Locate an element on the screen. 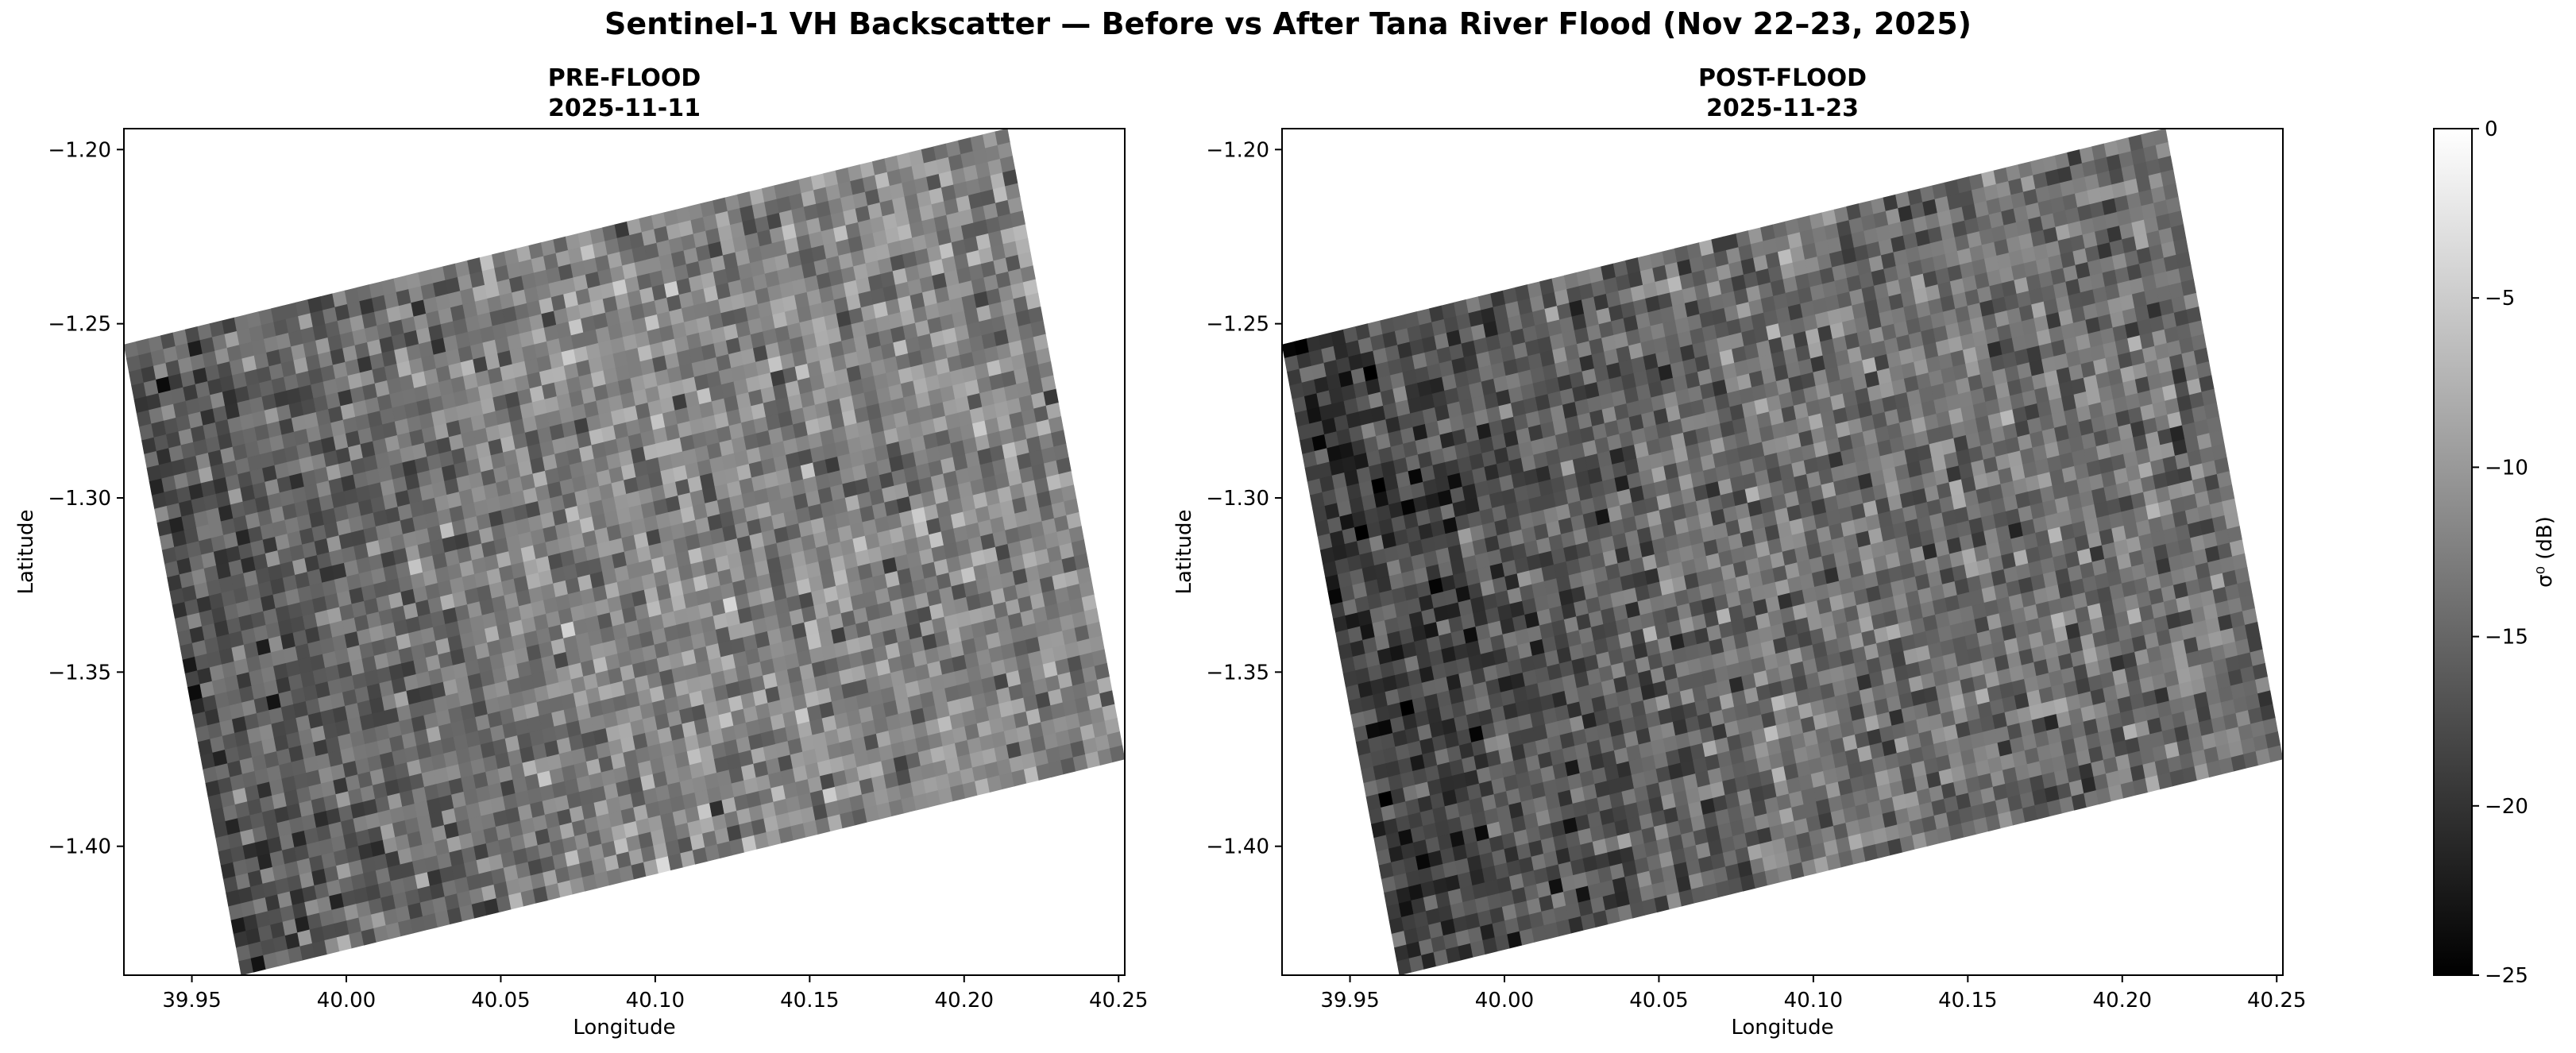 The height and width of the screenshot is (1053, 2576). panel-date: 2025-11-23 is located at coordinates (1782, 108).